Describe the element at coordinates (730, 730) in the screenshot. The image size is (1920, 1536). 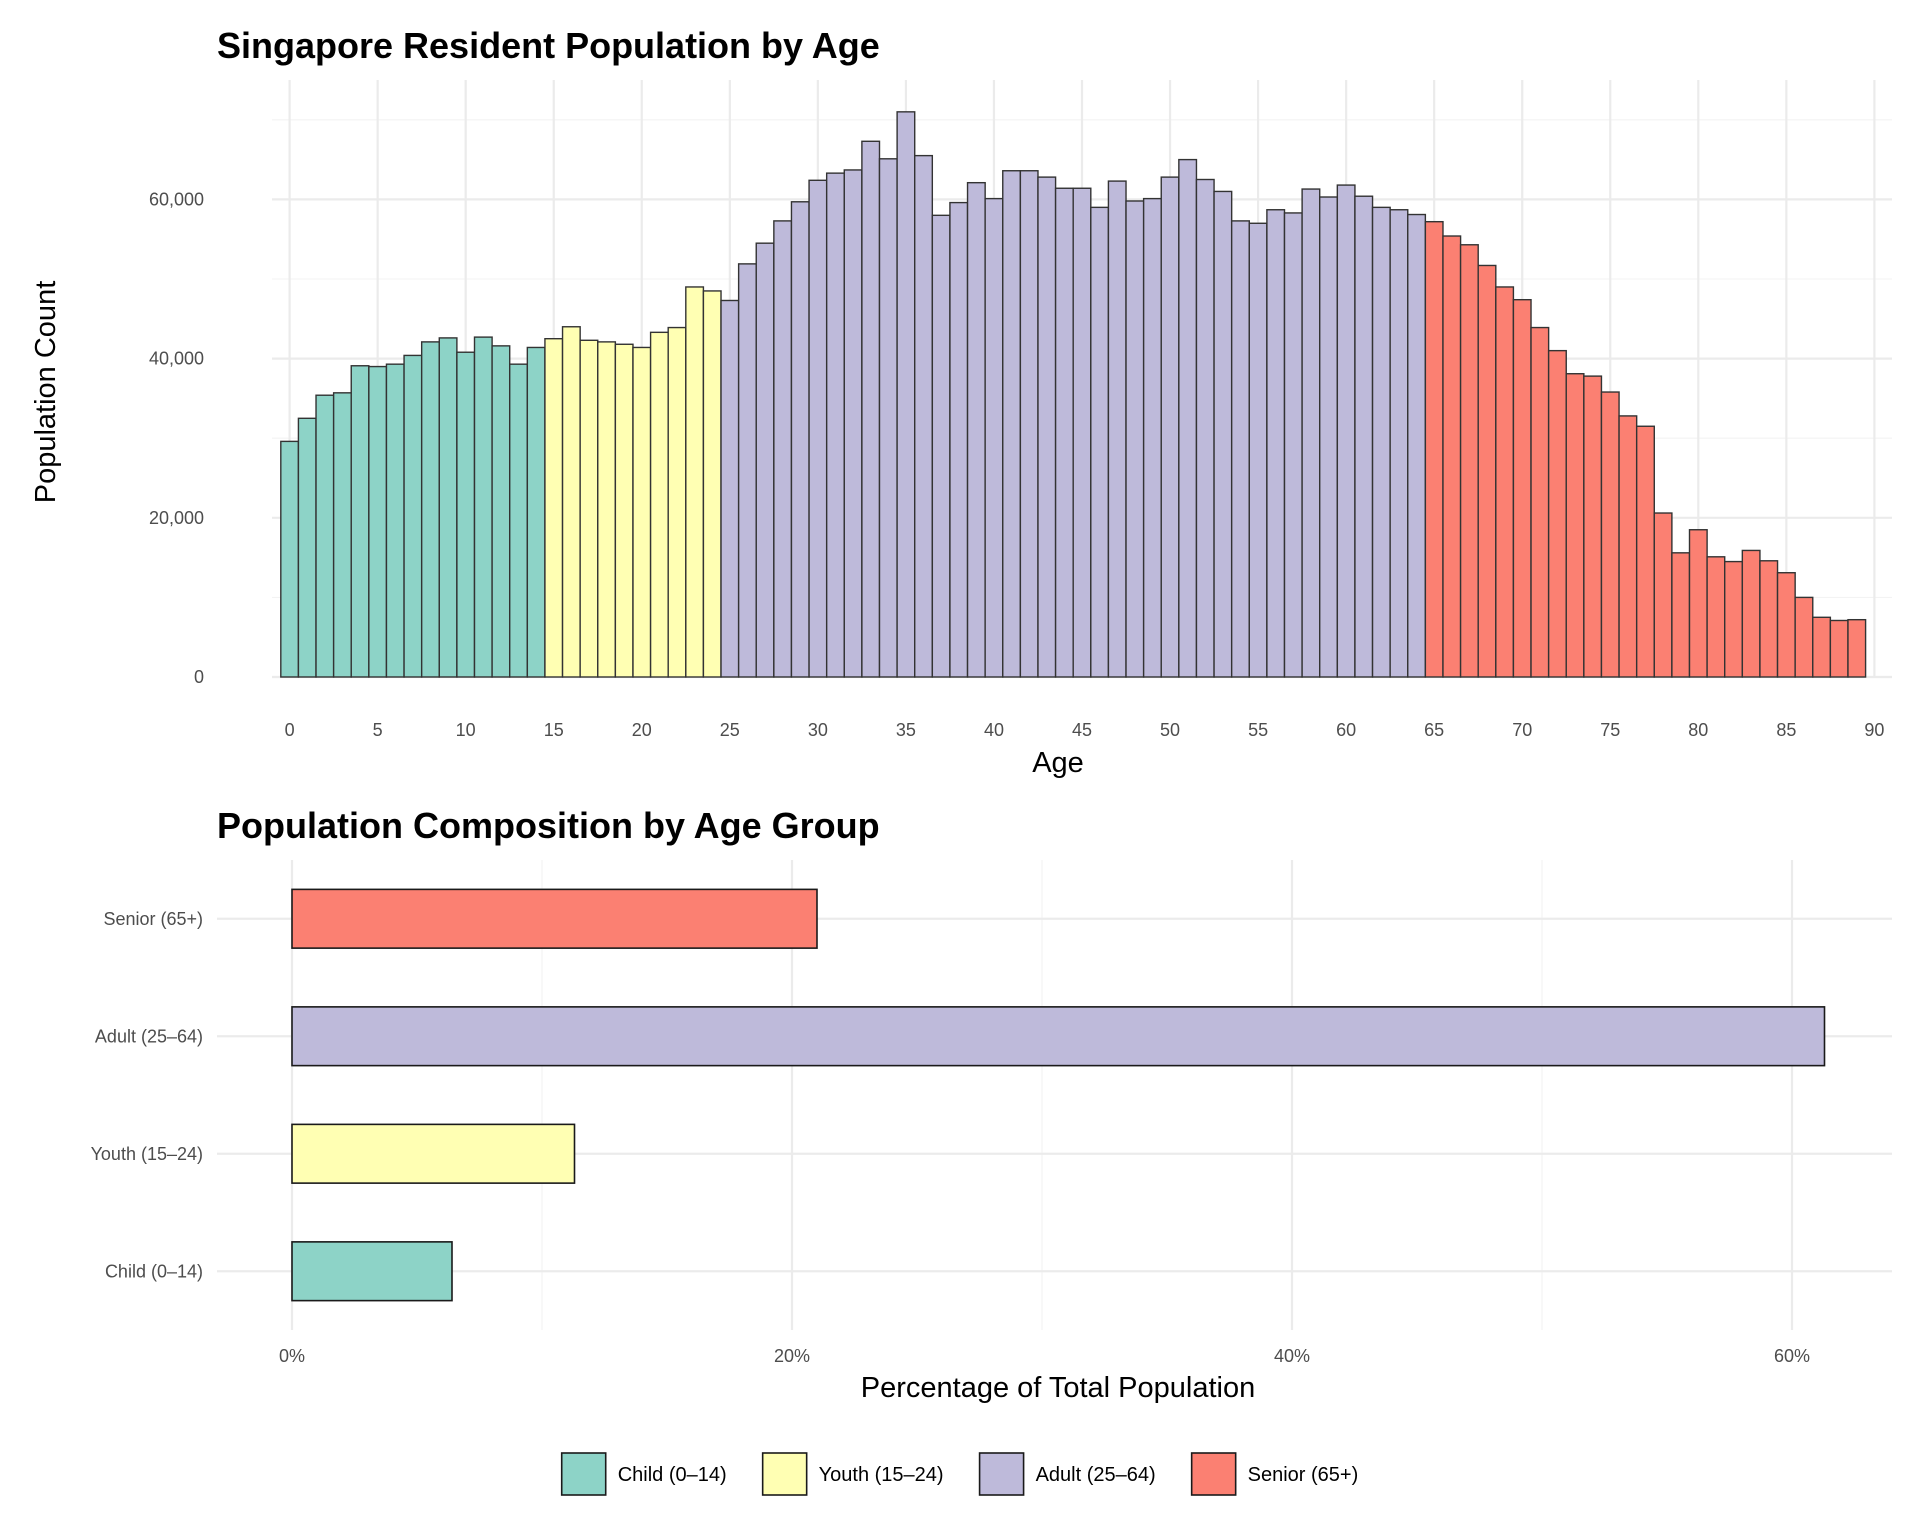
I see `histogram-x-tick-label: 25` at that location.